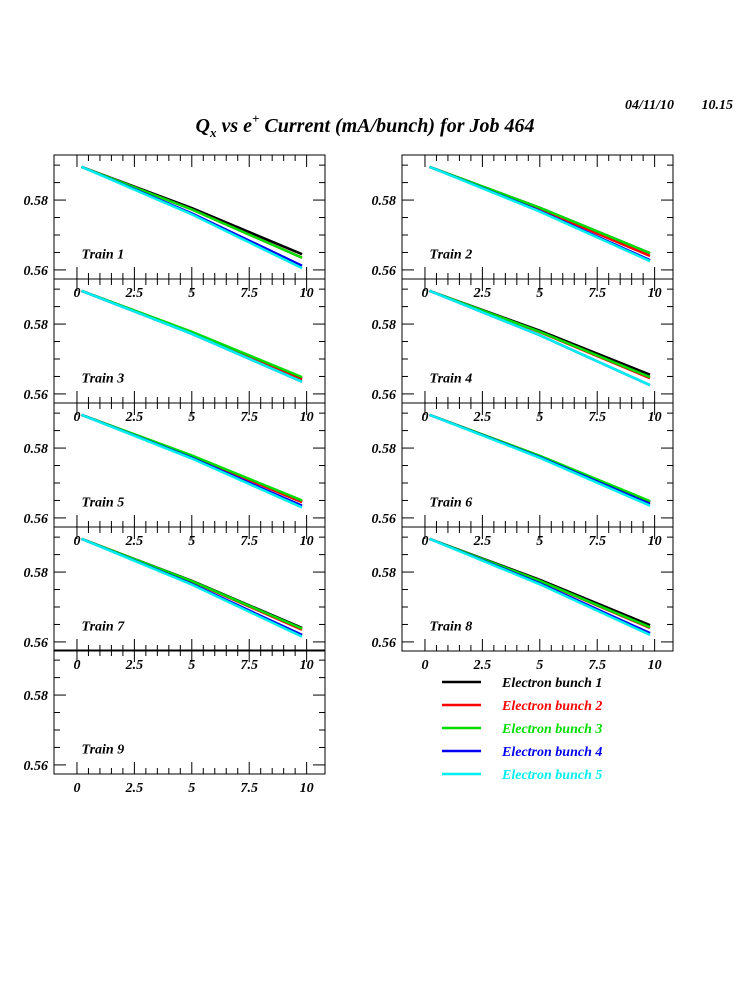 Image resolution: width=750 pixels, height=1000 pixels. I want to click on panel-6: 0.56 0.58 0 2.5 5 7.5 10 Train 6, so click(523, 475).